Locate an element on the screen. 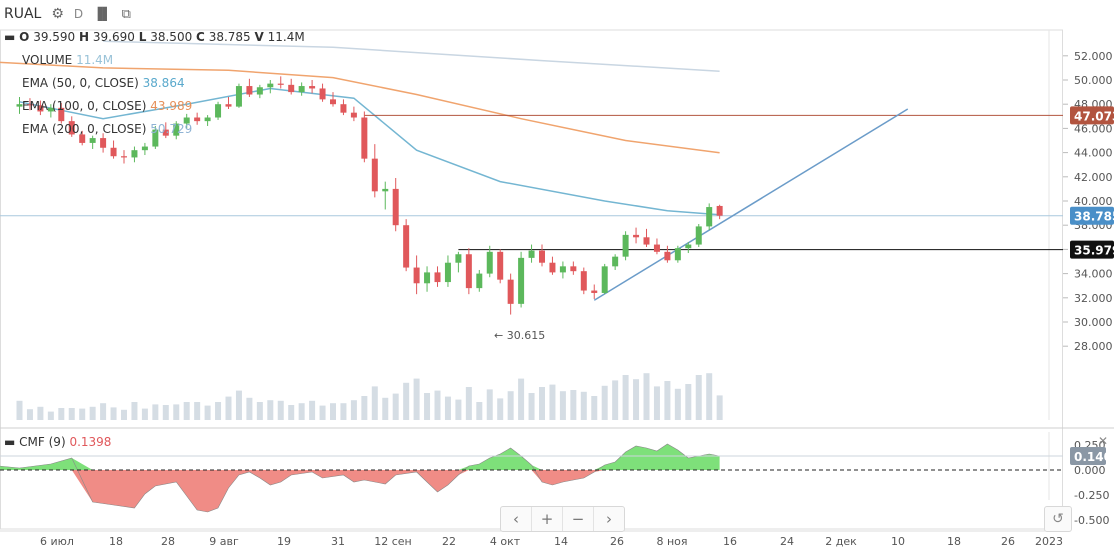 The width and height of the screenshot is (1114, 552). ema50-legend: EMA (50, 0, CLOSE) 38.864 is located at coordinates (103, 83).